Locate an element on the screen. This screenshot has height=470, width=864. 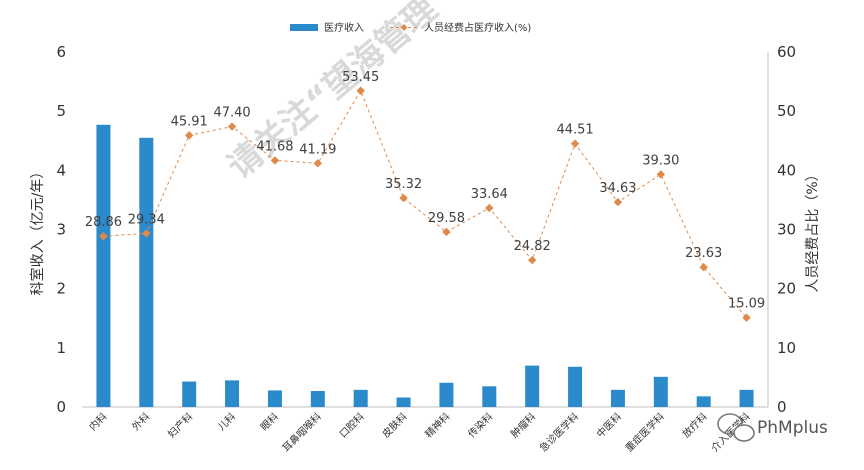
x-tick-label: 眼科 is located at coordinates (269, 421).